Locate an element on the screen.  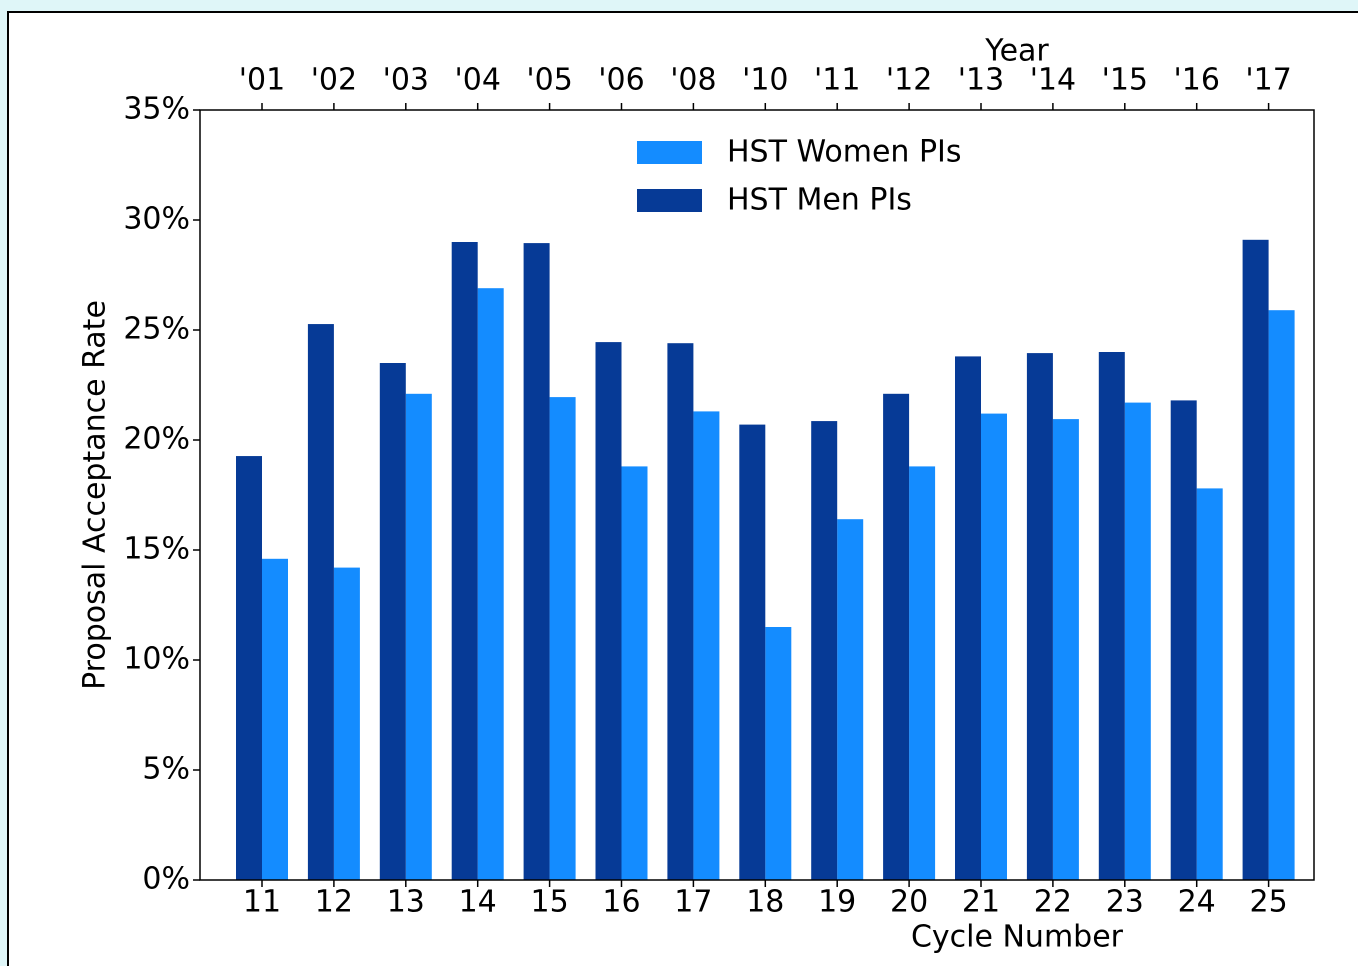
x-tick-label: 19 is located at coordinates (837, 902).